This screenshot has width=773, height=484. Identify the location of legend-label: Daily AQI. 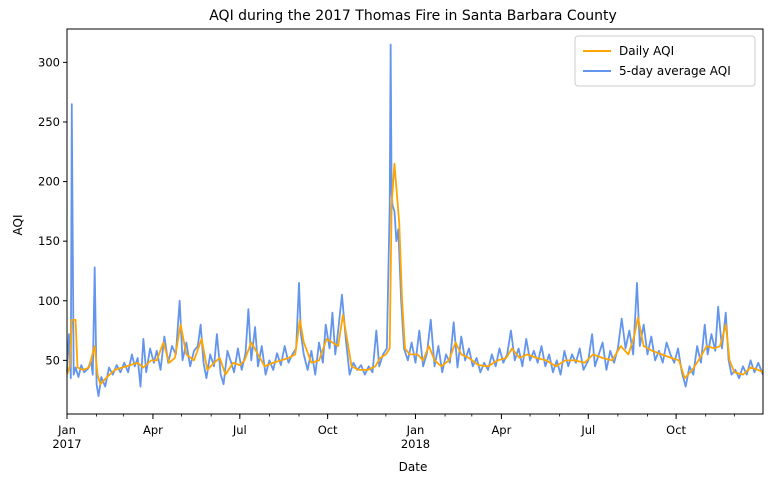
(646, 51).